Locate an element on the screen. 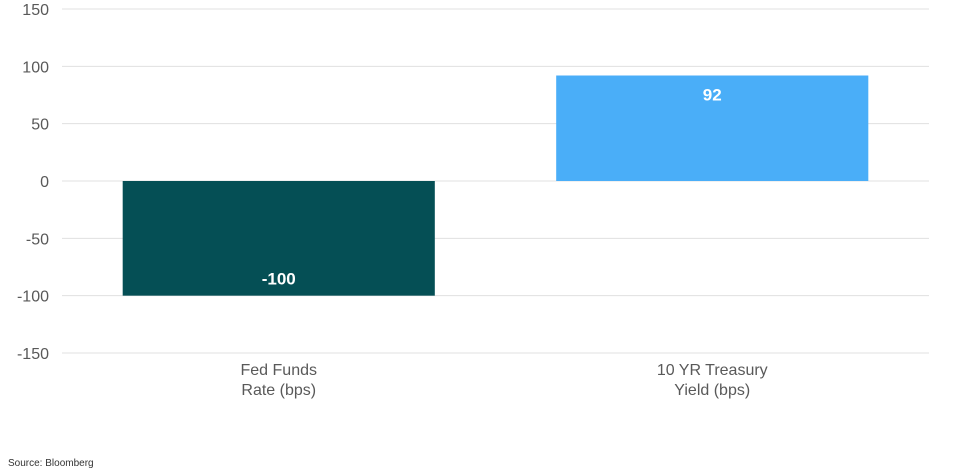 The image size is (964, 474). data-label: -100 is located at coordinates (279, 279).